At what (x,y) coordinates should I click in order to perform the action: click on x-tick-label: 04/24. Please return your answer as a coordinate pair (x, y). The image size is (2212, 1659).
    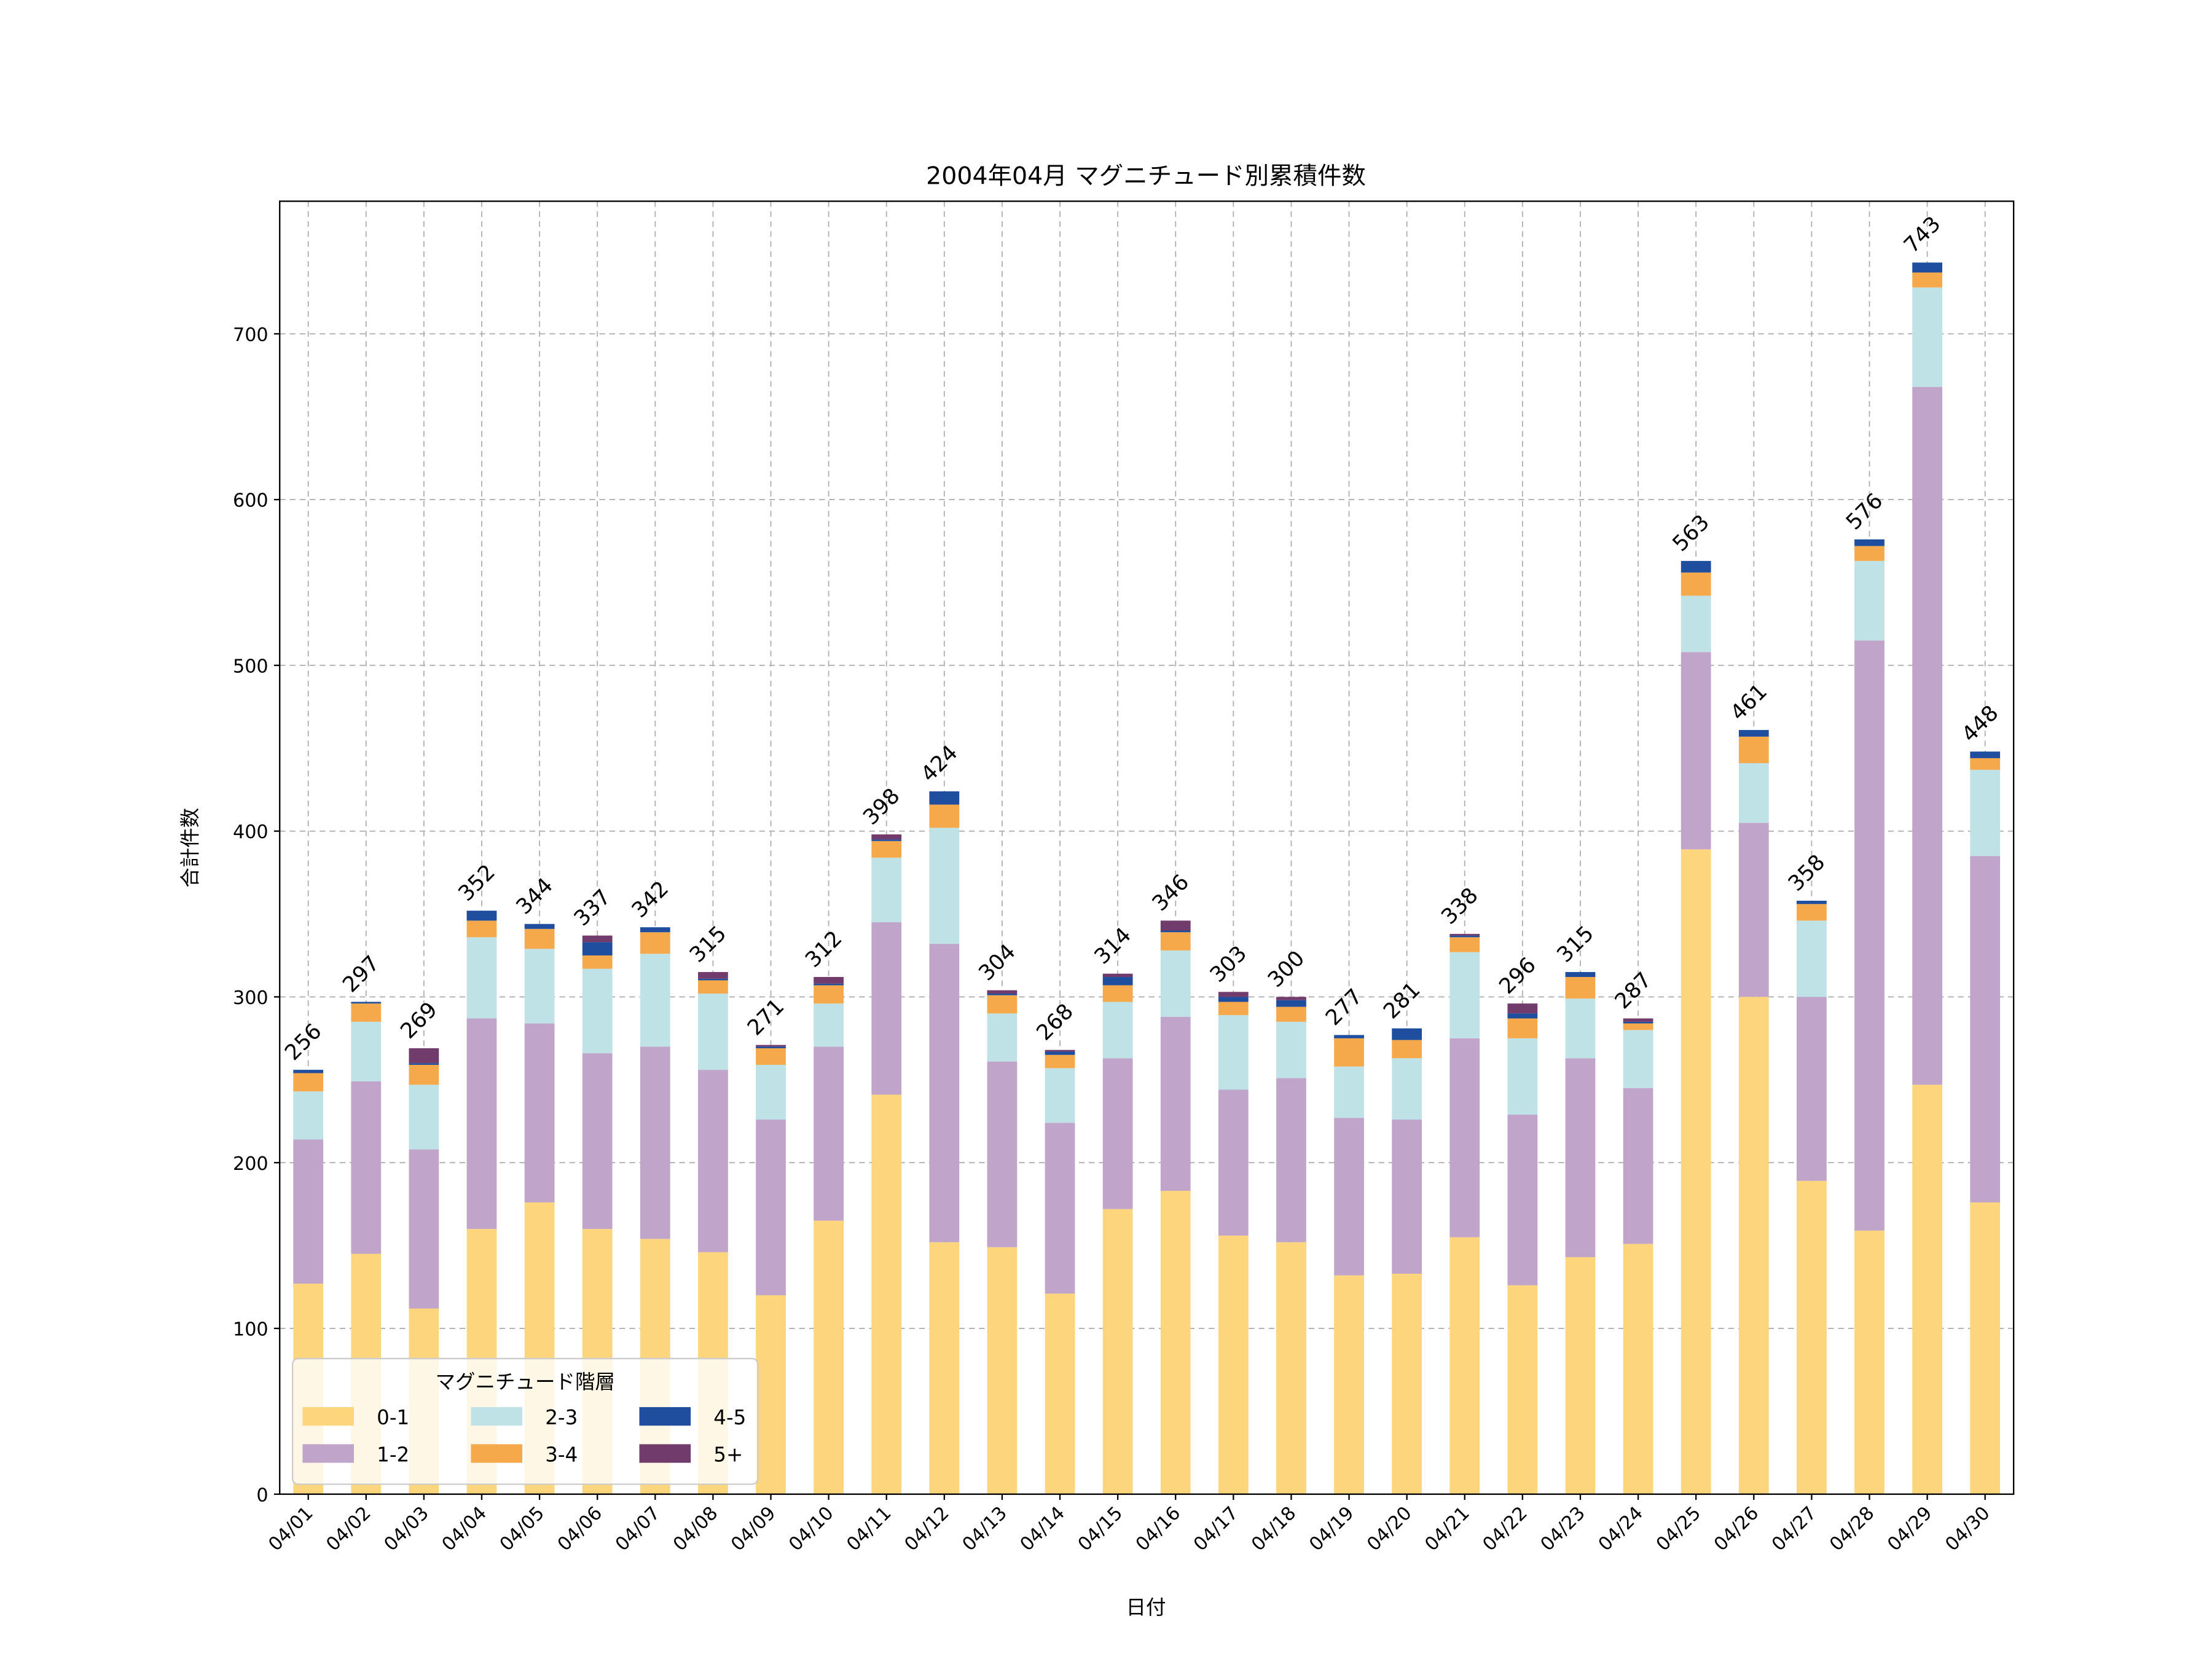
    Looking at the image, I should click on (1620, 1528).